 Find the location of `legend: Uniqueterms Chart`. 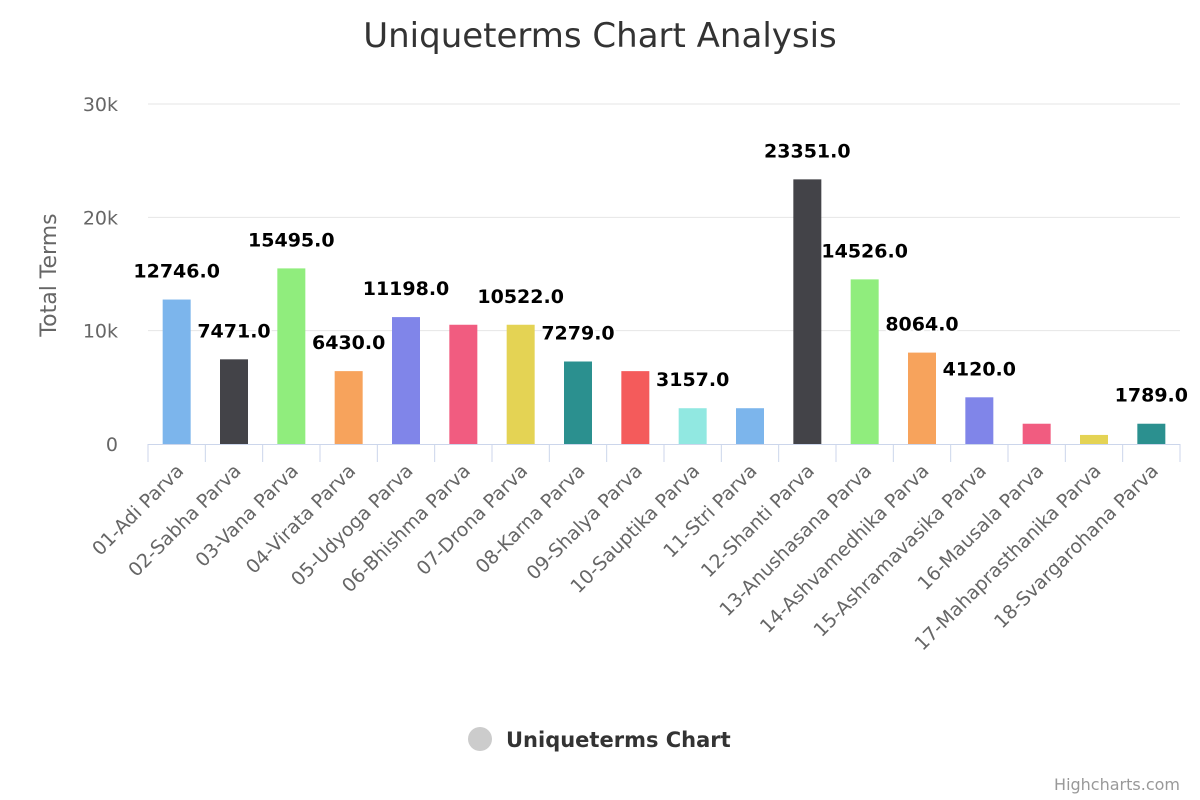

legend: Uniqueterms Chart is located at coordinates (599, 739).